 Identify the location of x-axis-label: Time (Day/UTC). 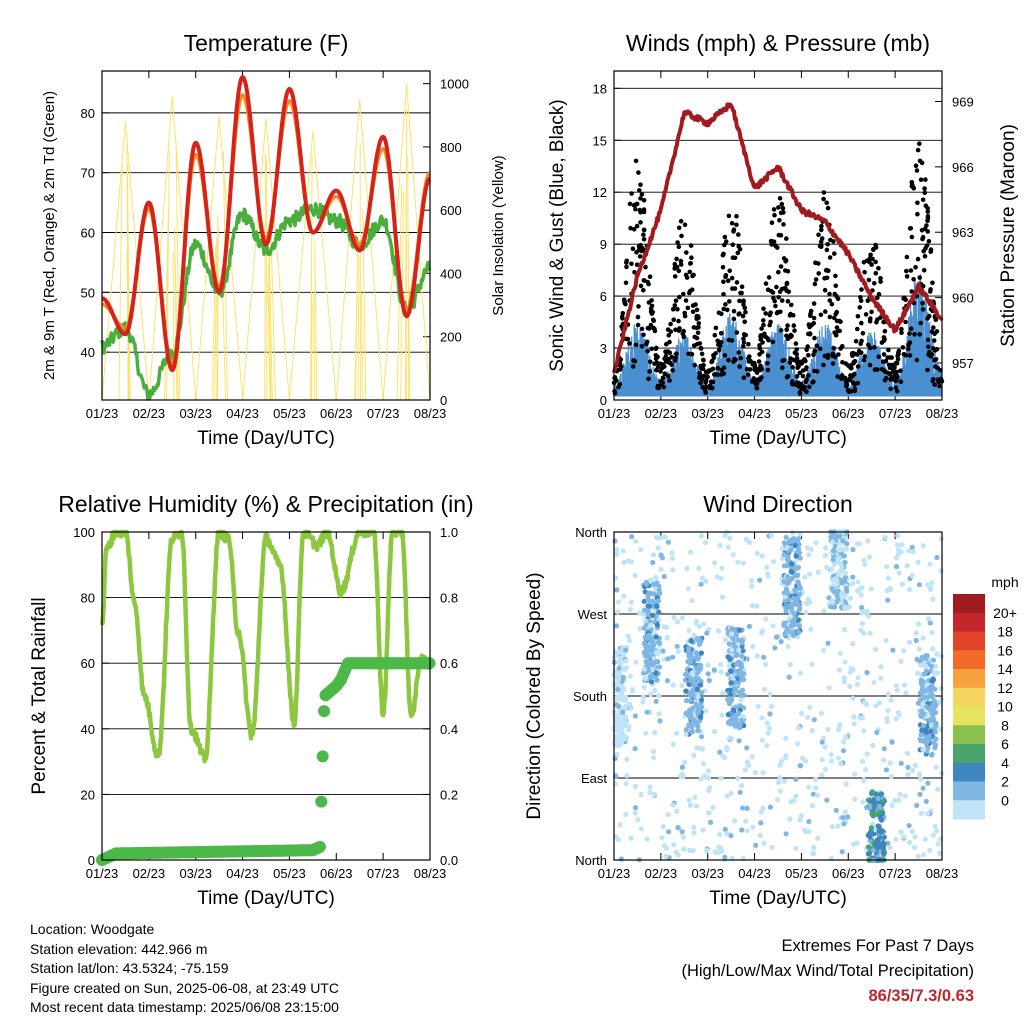
(778, 438).